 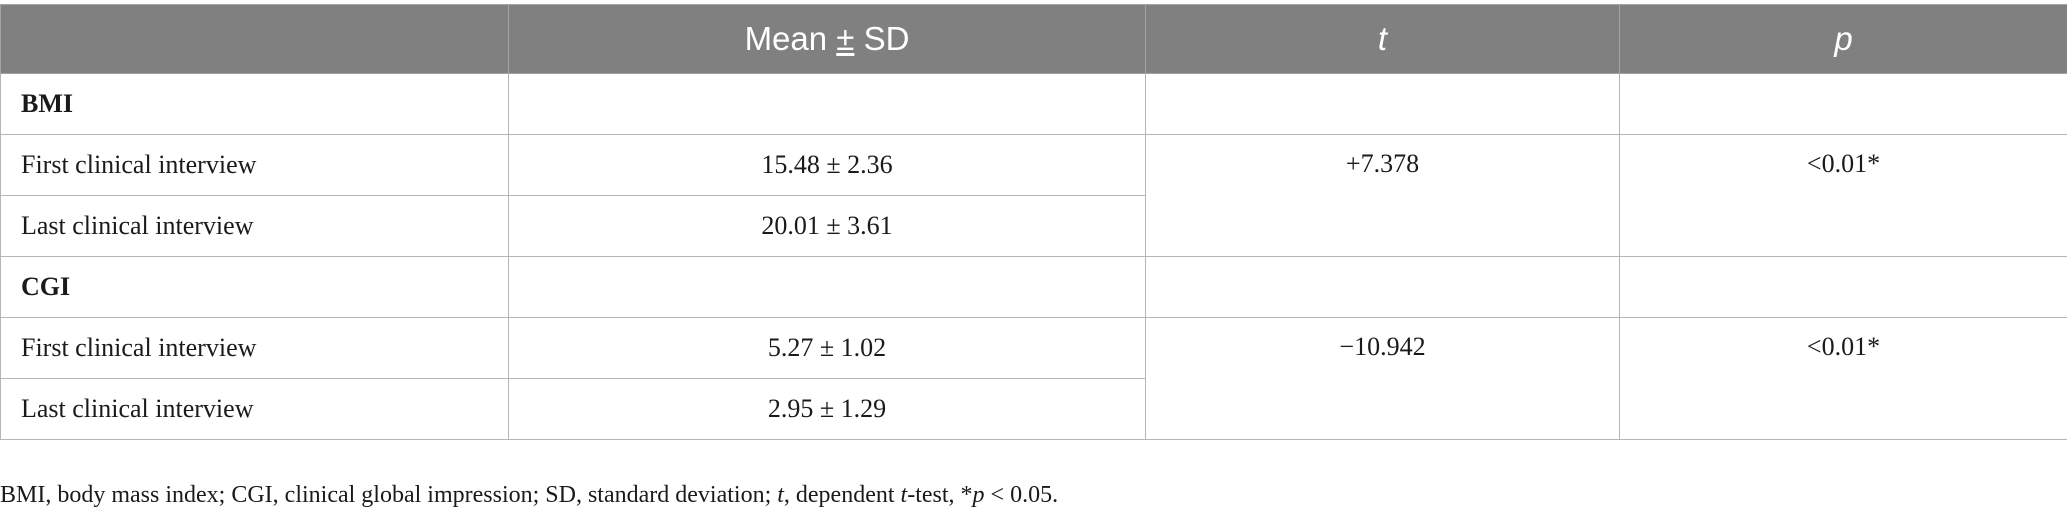 What do you see at coordinates (827, 348) in the screenshot?
I see `mean-sd-value: 5.27 ± 1.02` at bounding box center [827, 348].